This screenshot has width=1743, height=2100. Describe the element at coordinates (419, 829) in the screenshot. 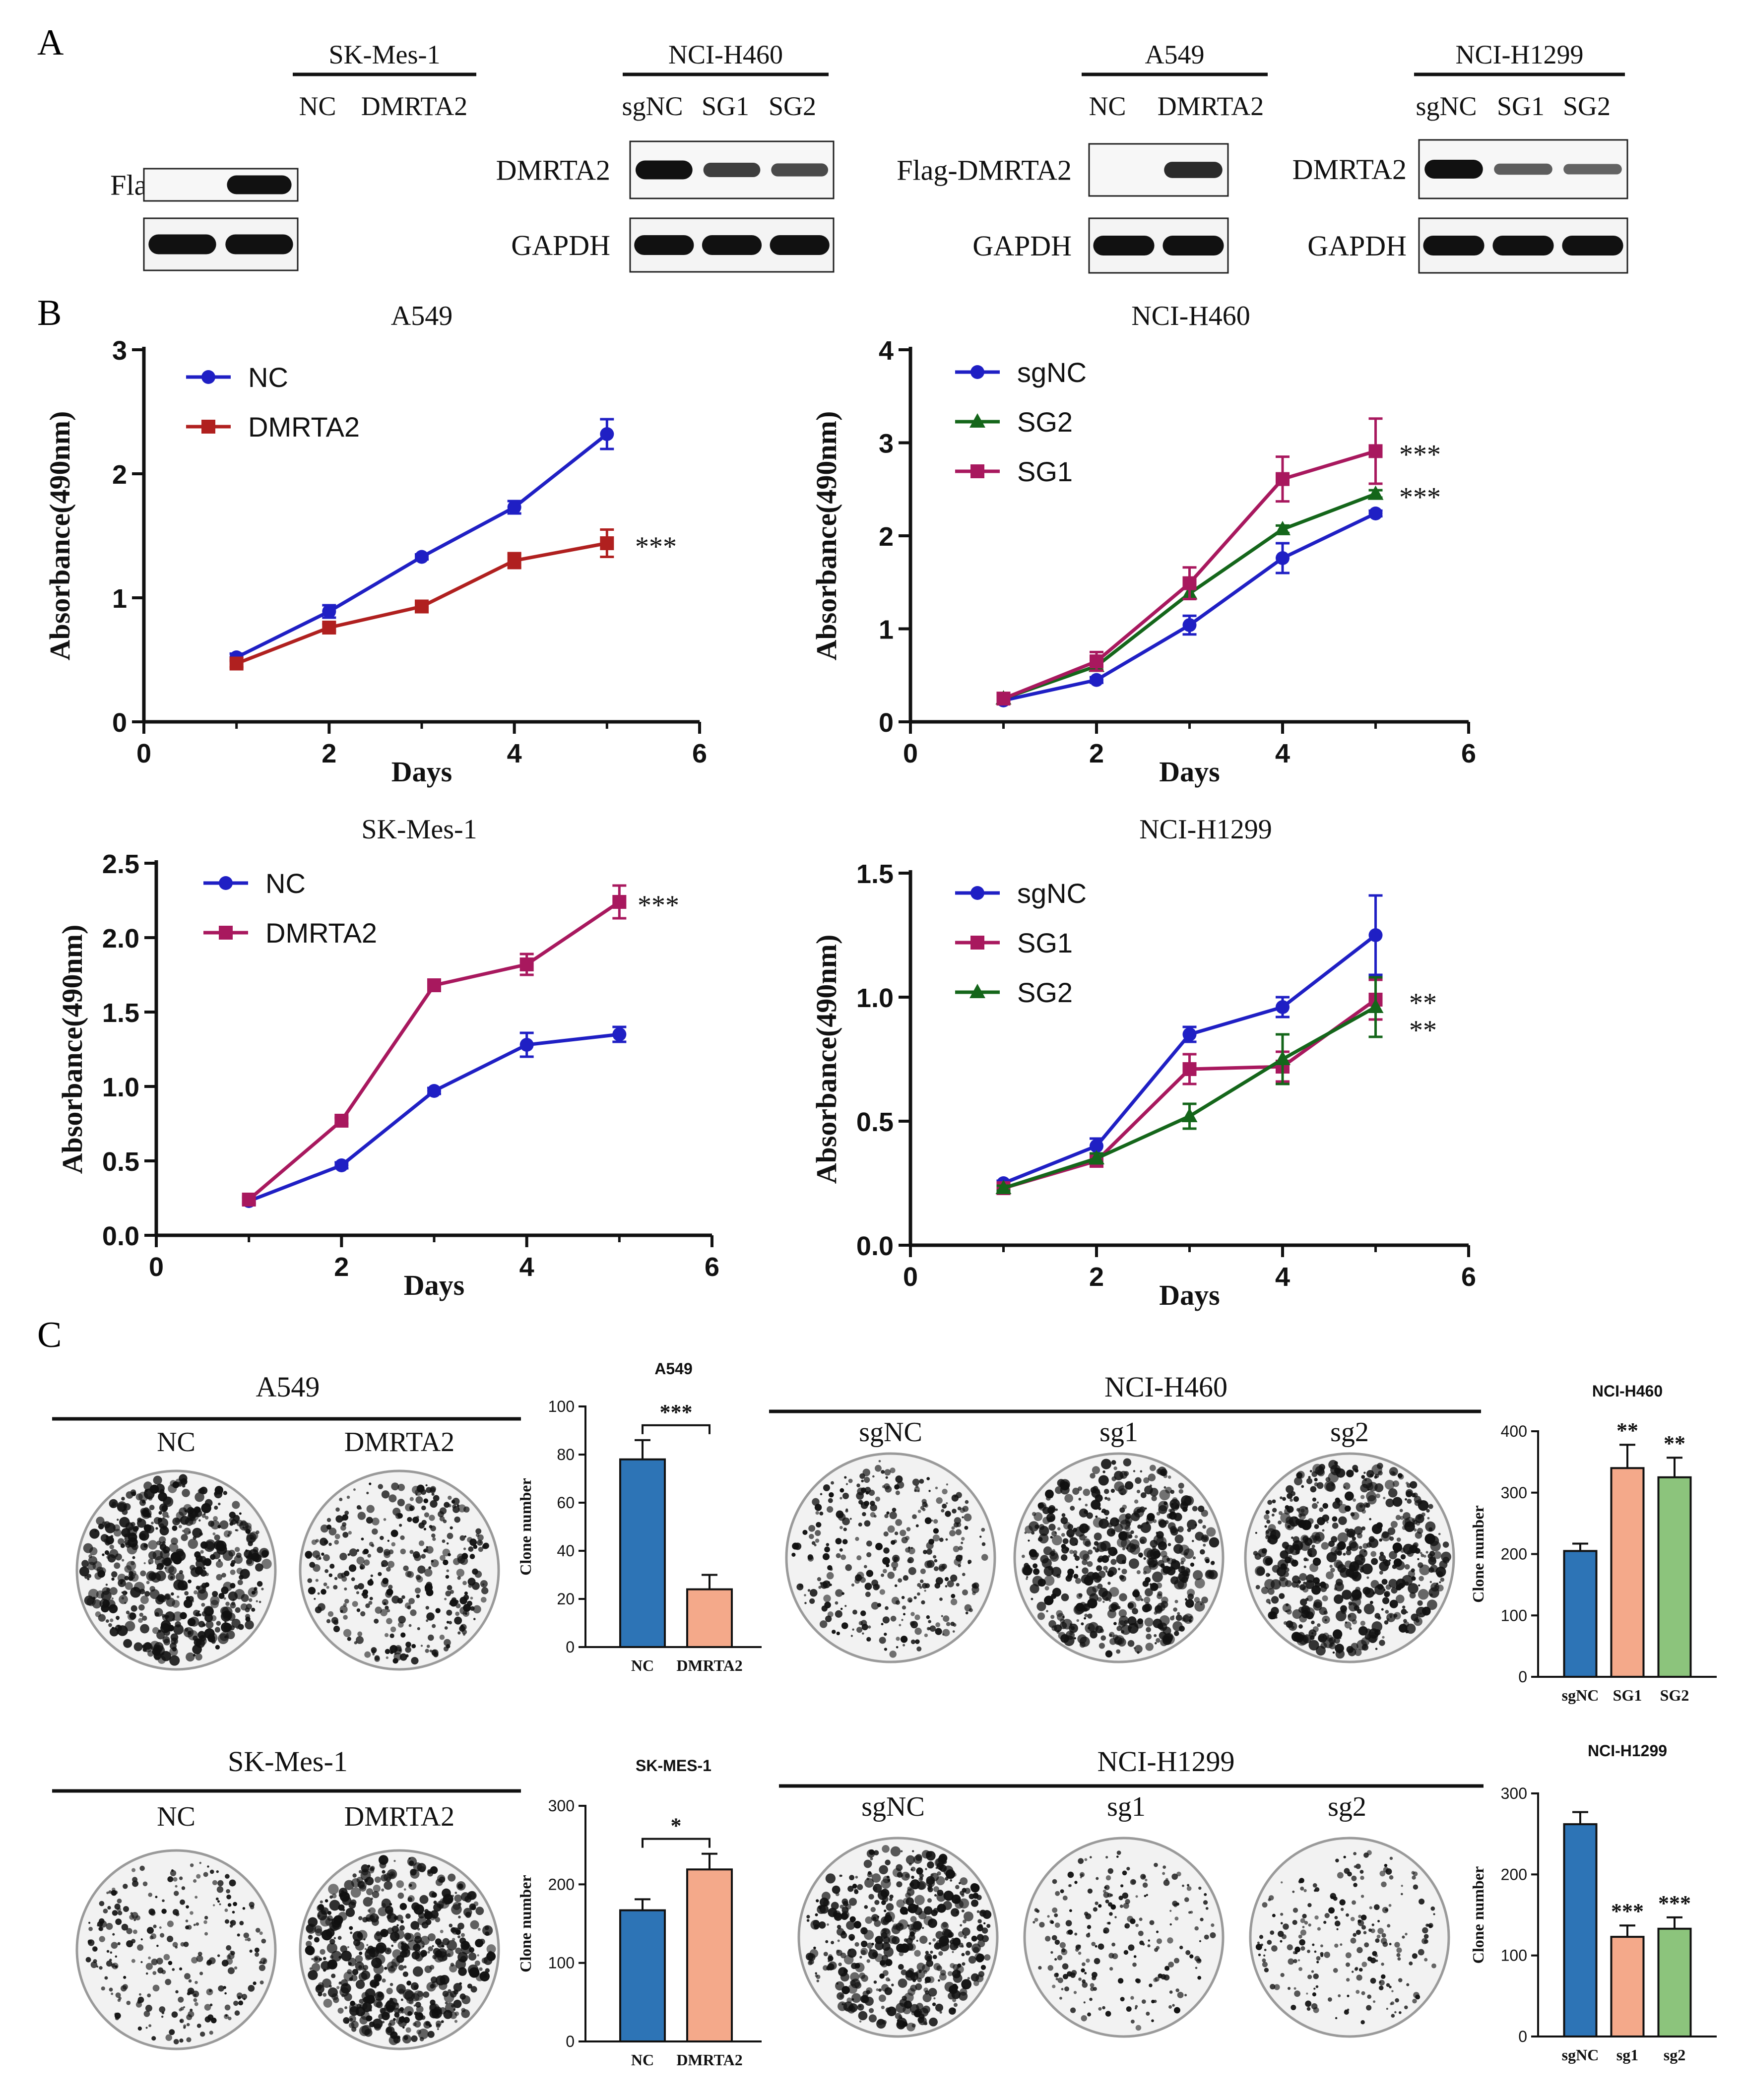

I see `chart-title: SK-Mes-1` at that location.